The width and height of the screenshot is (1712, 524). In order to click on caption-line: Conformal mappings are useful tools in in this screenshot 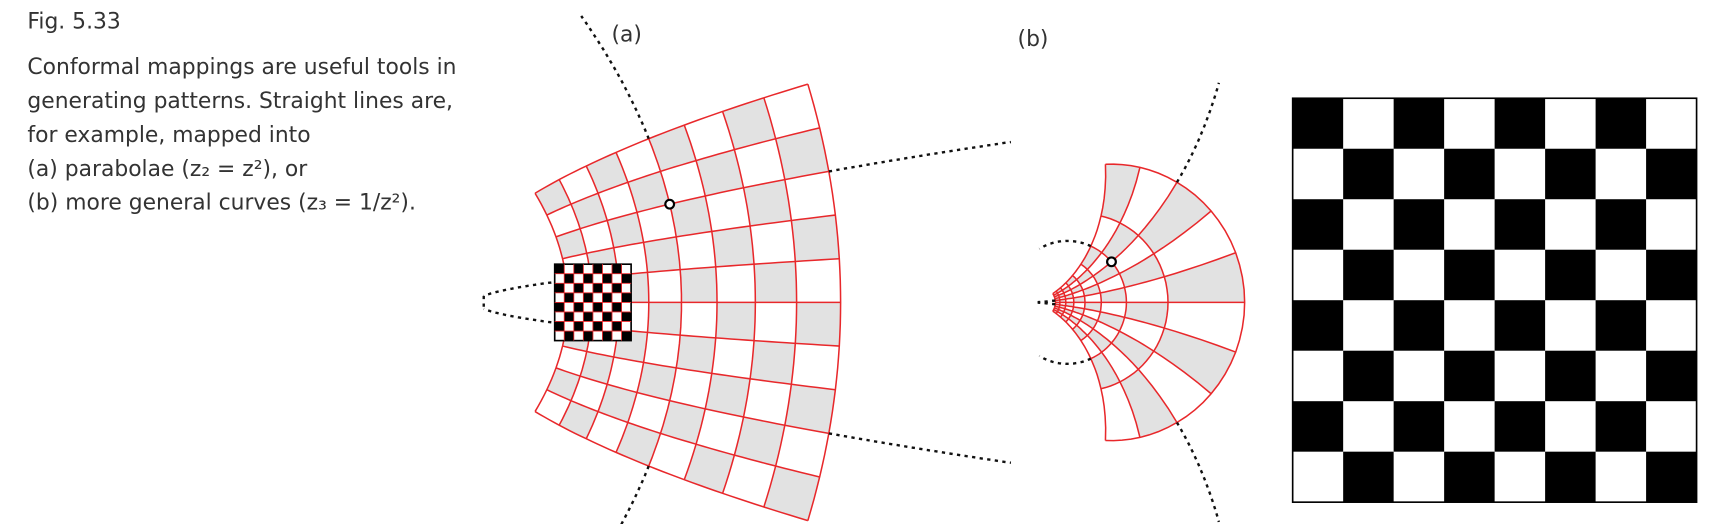, I will do `click(241, 67)`.